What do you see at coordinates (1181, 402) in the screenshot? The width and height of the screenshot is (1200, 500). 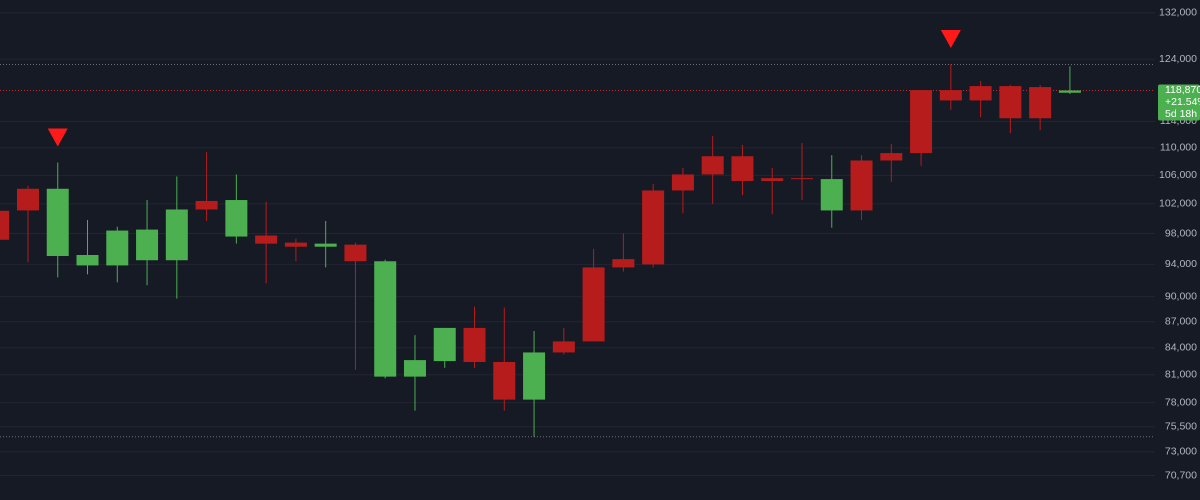 I see `y-tick-label: 78,000` at bounding box center [1181, 402].